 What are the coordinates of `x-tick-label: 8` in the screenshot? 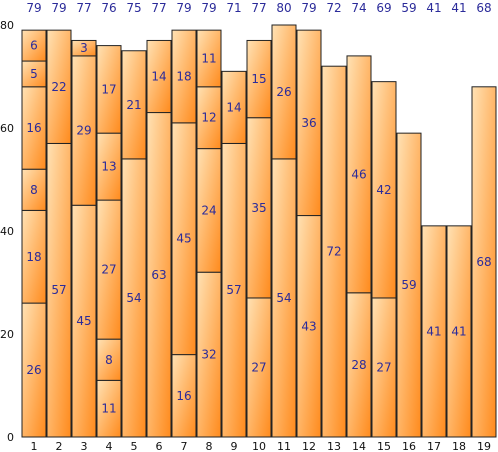 It's located at (209, 446).